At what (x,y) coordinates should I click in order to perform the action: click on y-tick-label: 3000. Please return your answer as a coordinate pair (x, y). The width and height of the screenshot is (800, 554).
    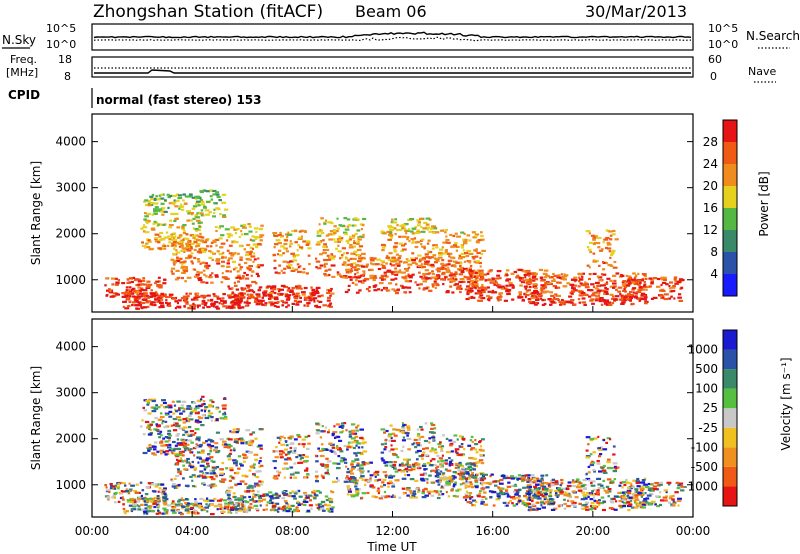
    Looking at the image, I should click on (70, 188).